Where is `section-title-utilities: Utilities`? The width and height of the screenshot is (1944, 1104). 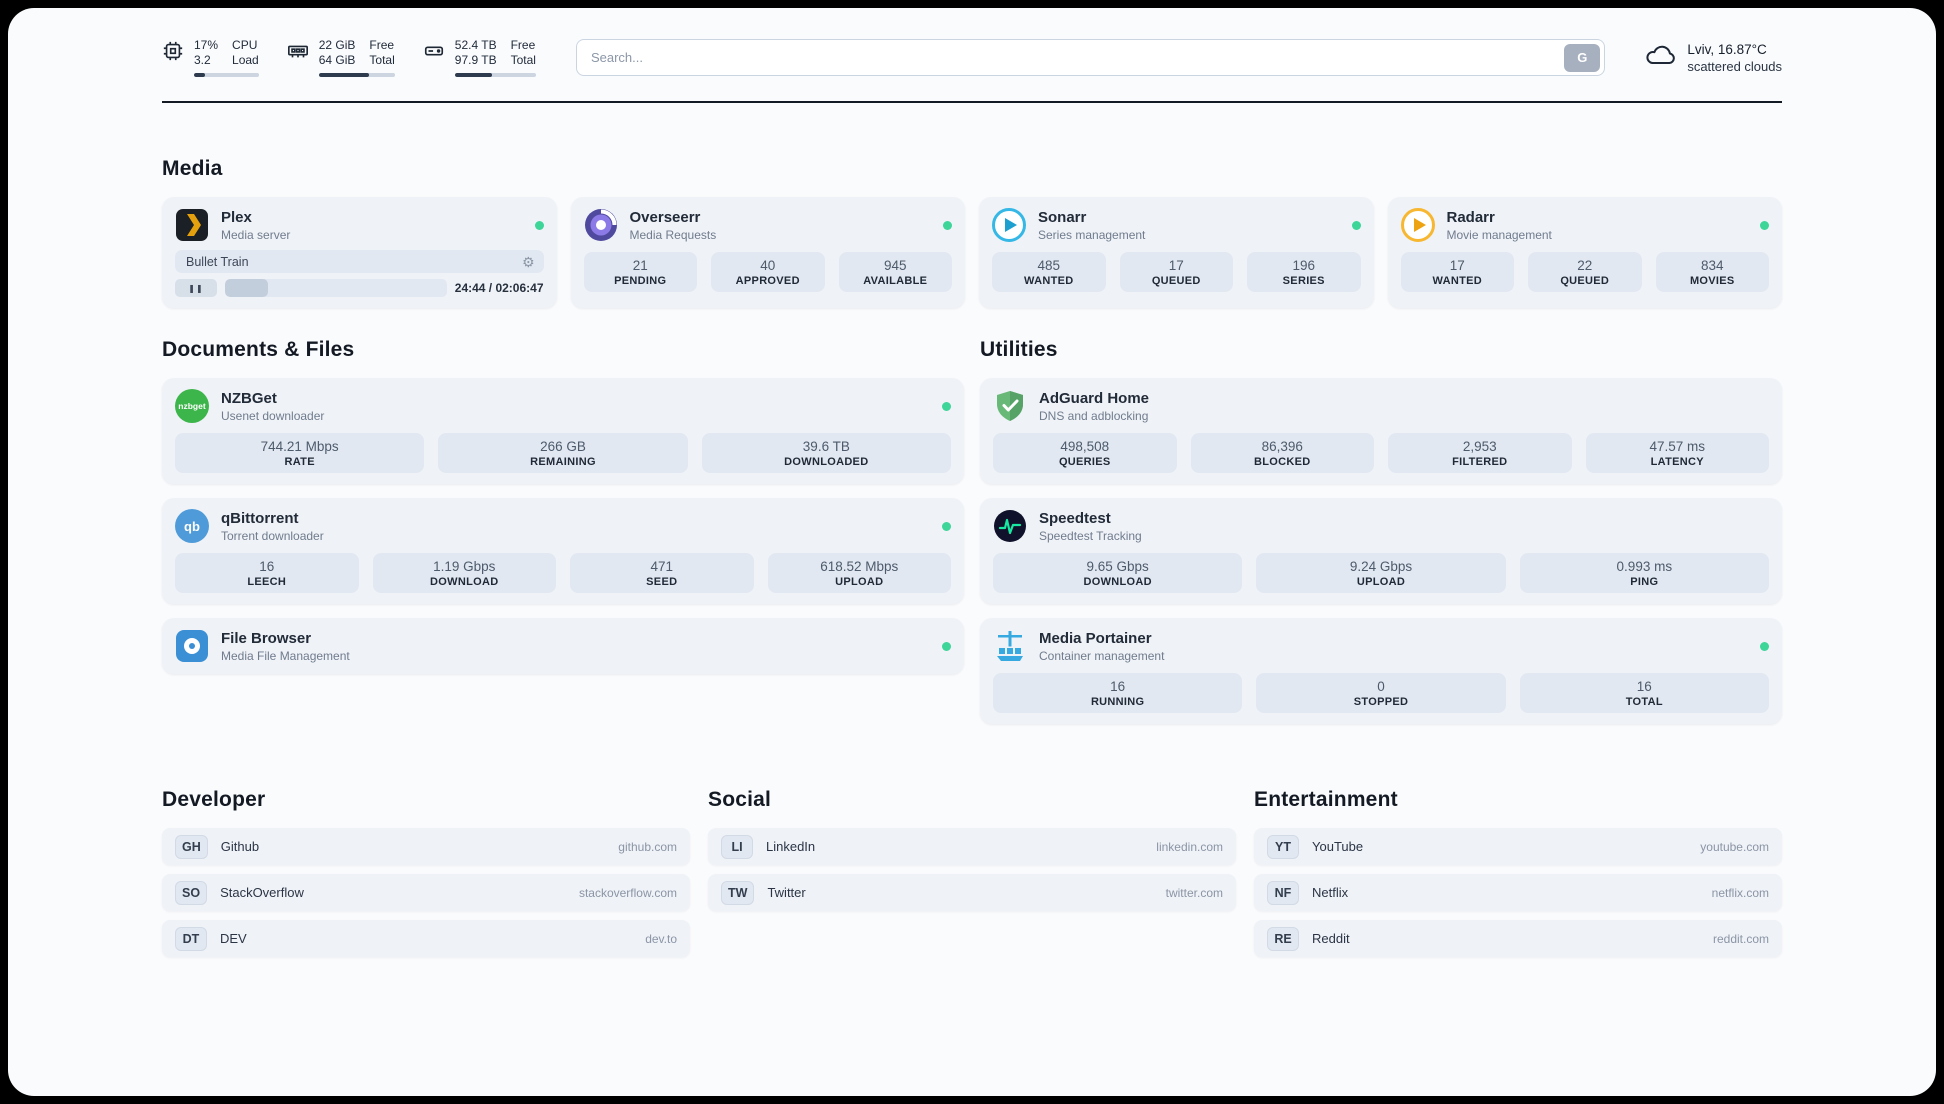 section-title-utilities: Utilities is located at coordinates (1019, 349).